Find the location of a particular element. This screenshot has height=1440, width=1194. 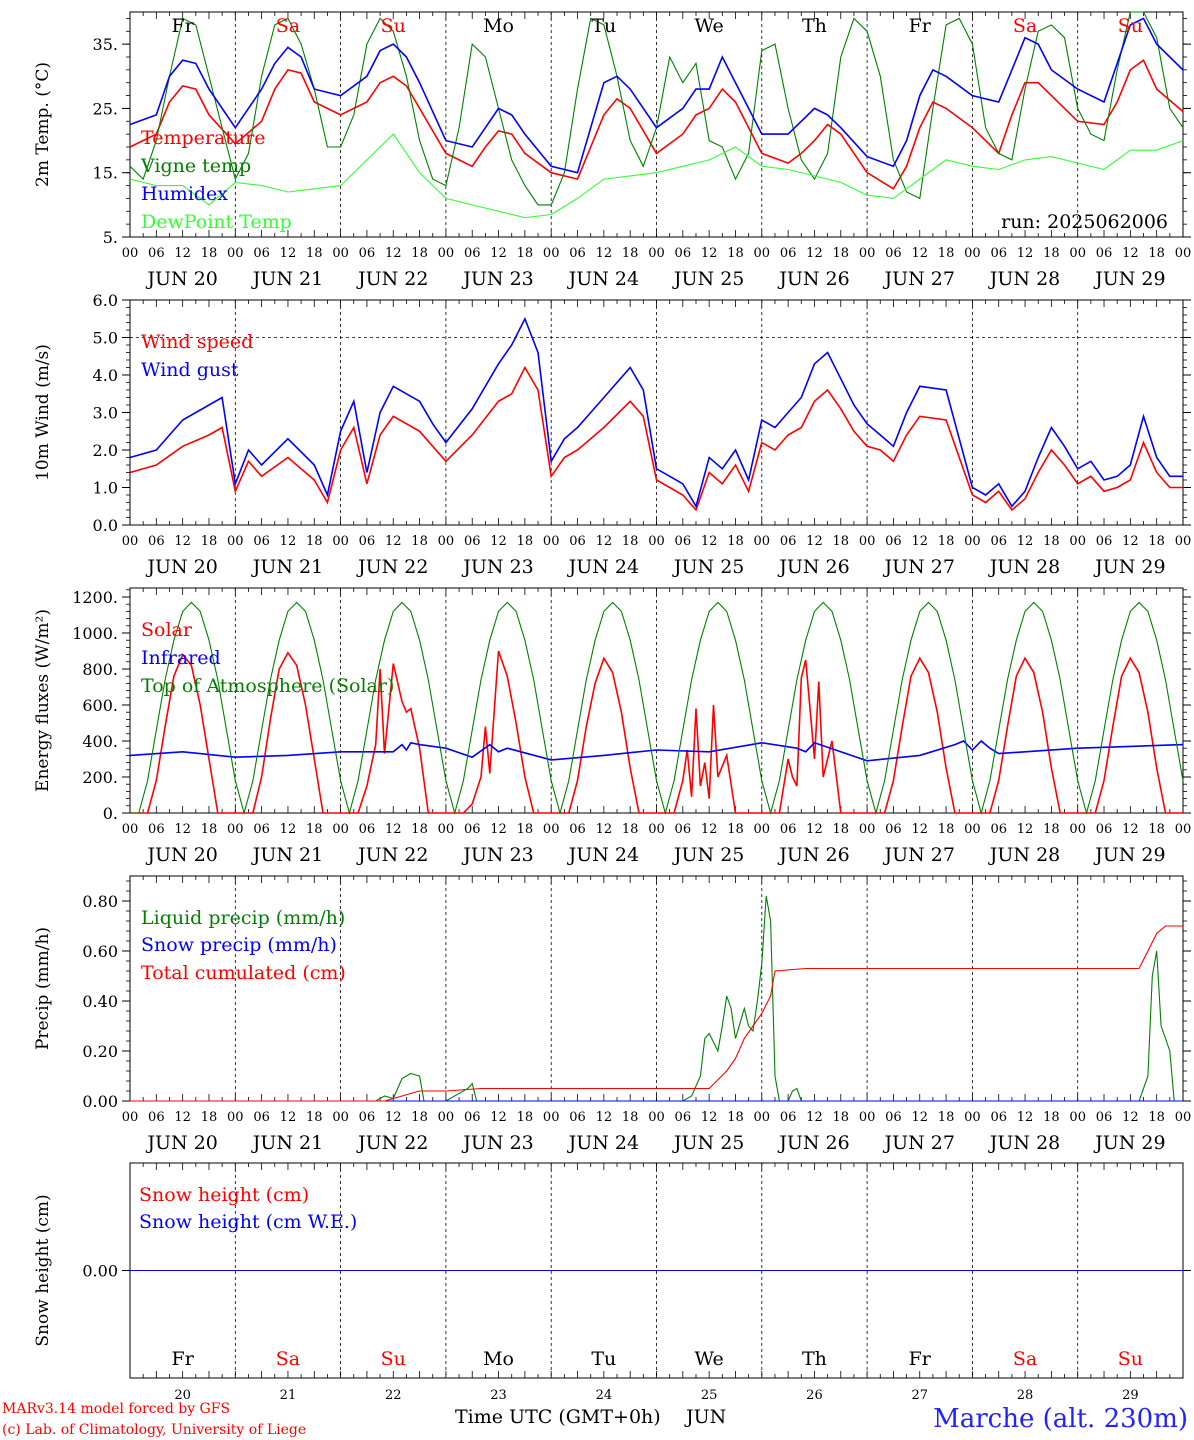

weekday-label-bottom: Su is located at coordinates (393, 1359).